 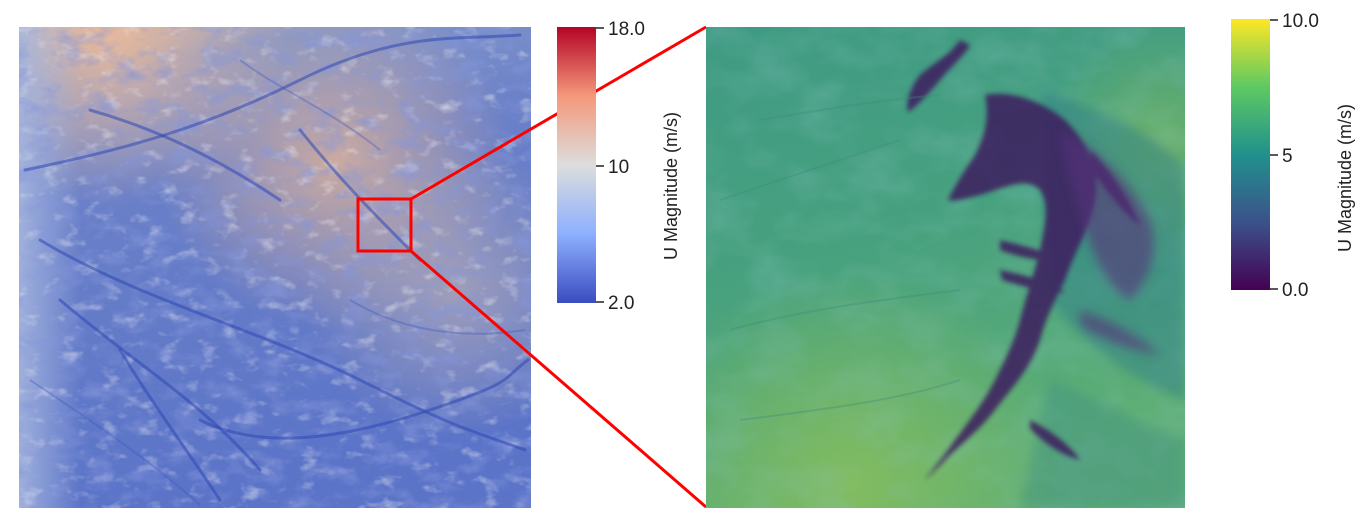 I want to click on zoom-region-box, so click(x=384, y=225).